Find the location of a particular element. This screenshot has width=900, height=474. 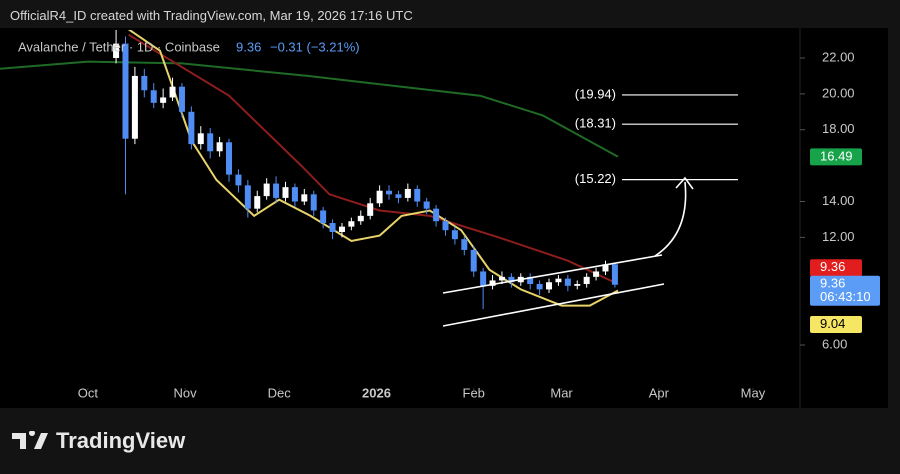

y-tick-label: 12.00 is located at coordinates (838, 236).